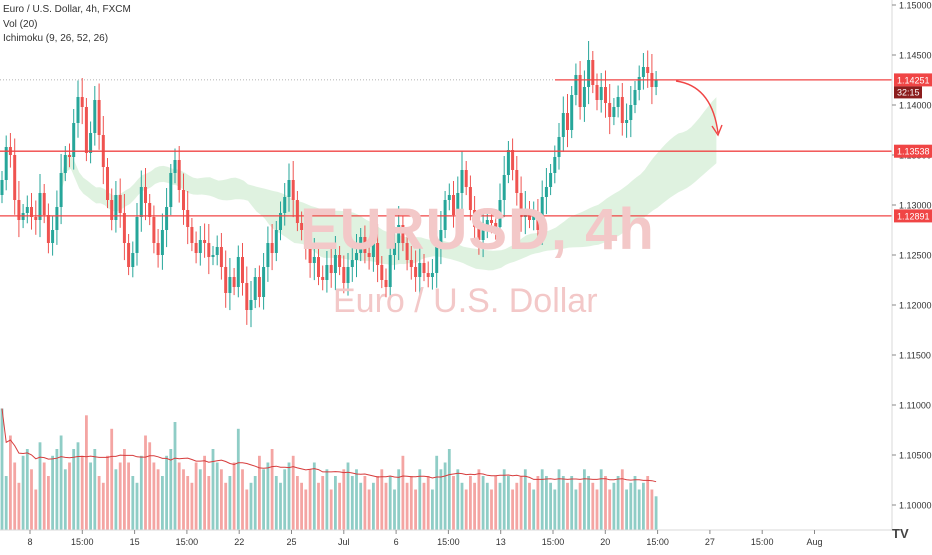 The image size is (932, 555). What do you see at coordinates (20, 24) in the screenshot?
I see `volume-indicator-label: Vol (20)` at bounding box center [20, 24].